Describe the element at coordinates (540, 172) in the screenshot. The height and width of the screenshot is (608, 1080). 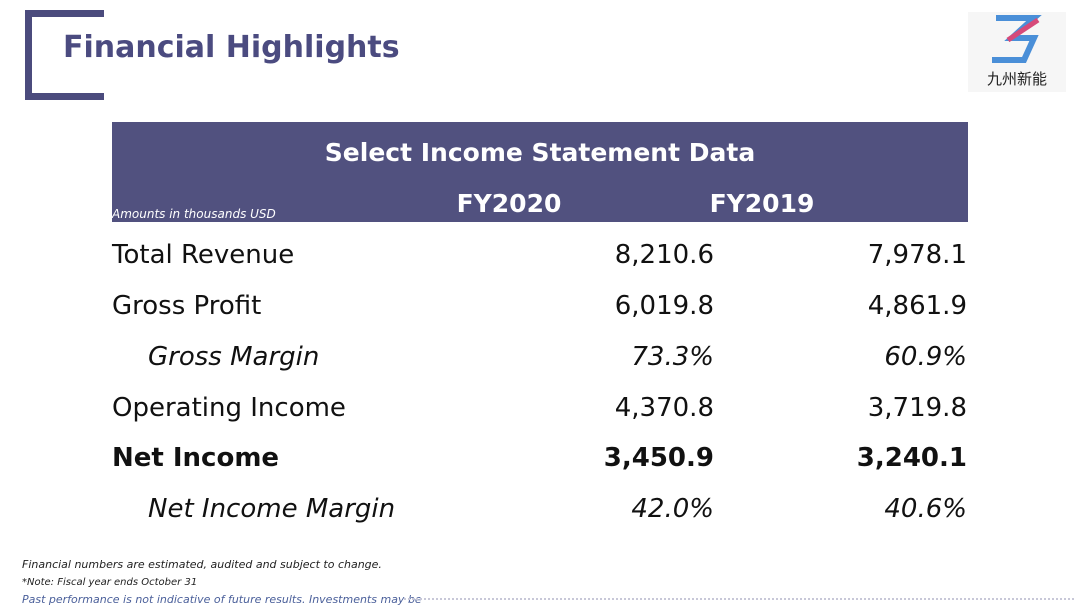
I see `table-header` at that location.